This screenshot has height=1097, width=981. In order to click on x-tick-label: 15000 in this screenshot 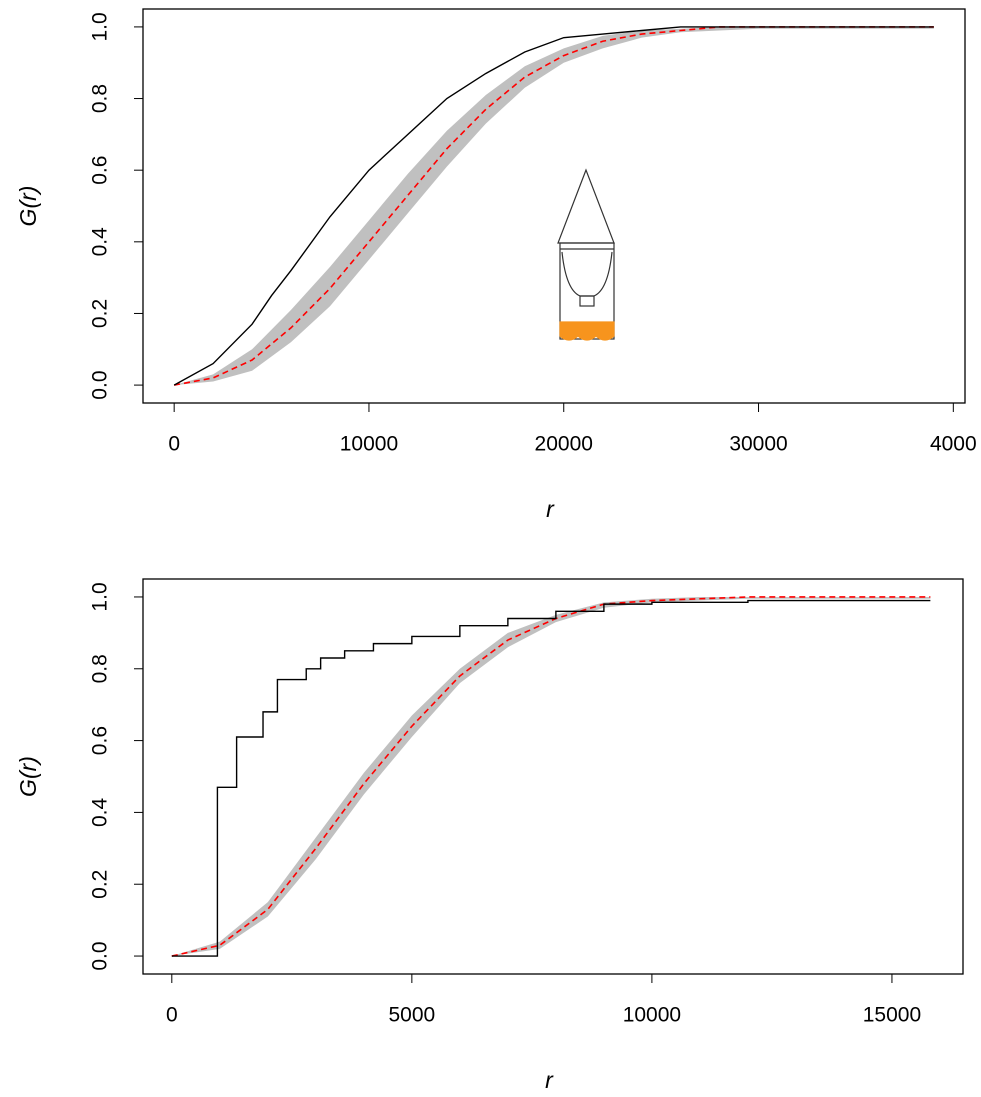, I will do `click(892, 1015)`.